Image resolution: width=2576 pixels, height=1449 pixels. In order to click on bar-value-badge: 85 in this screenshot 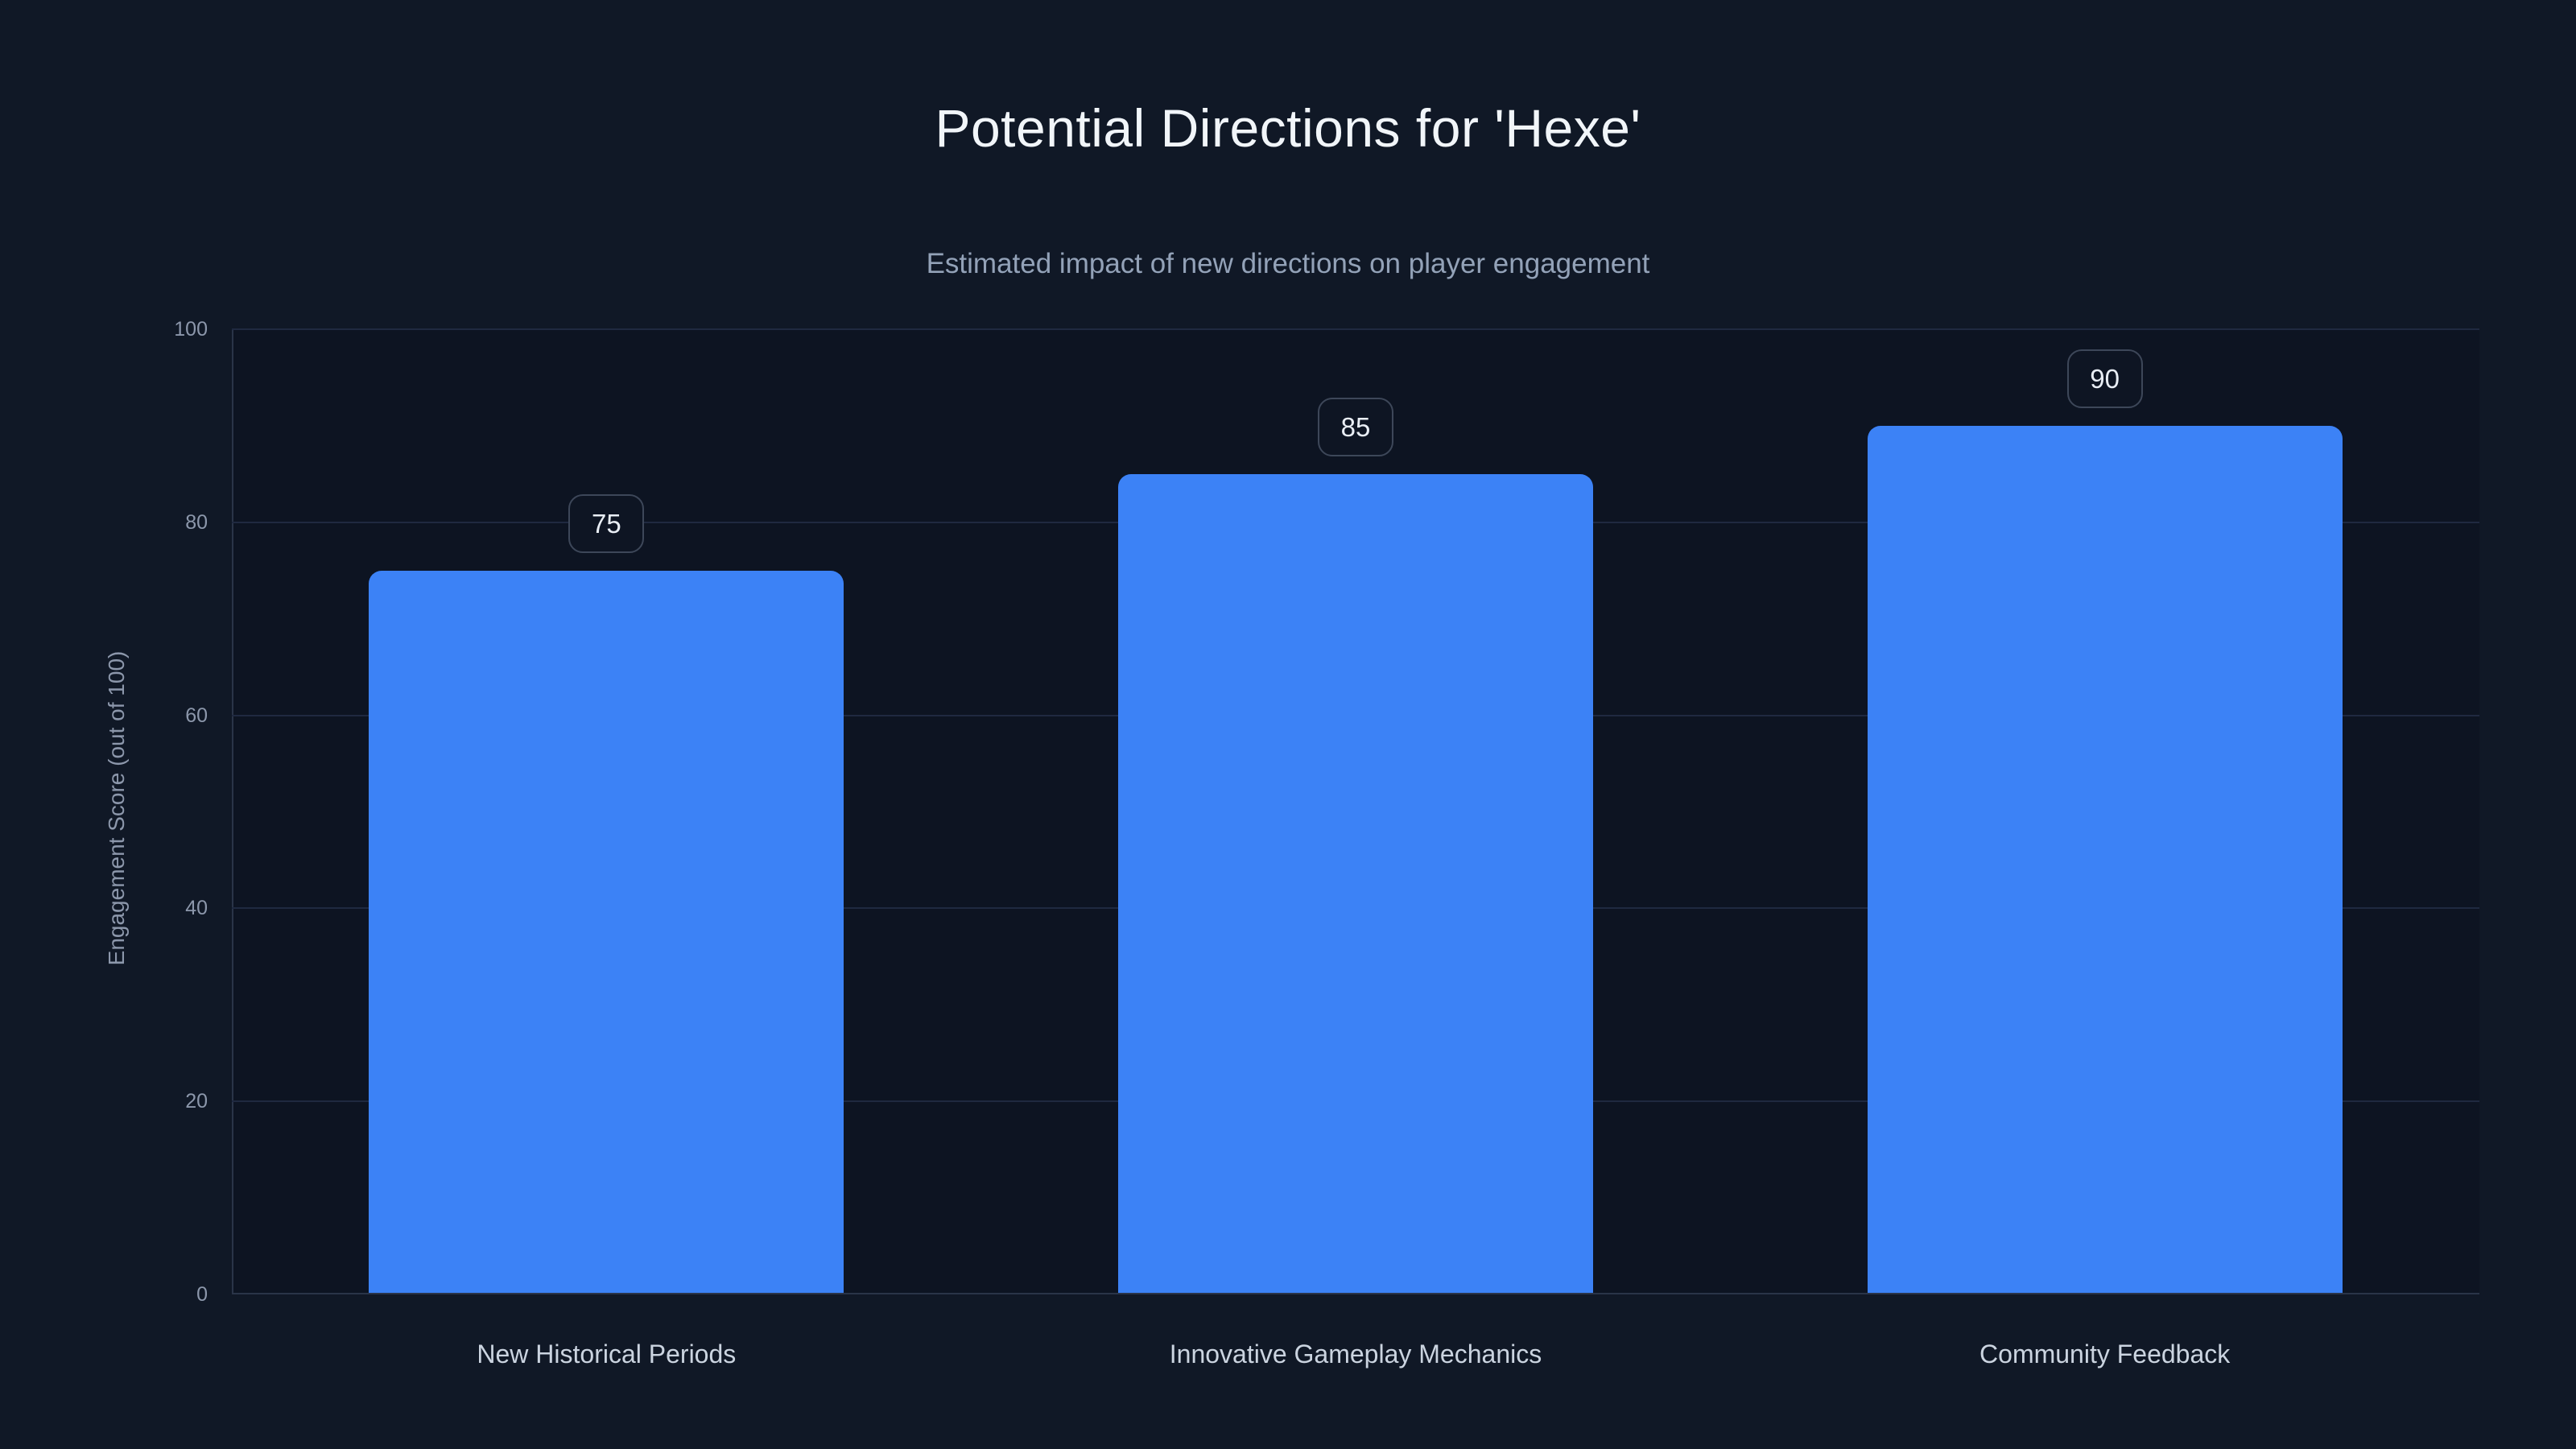, I will do `click(1355, 426)`.